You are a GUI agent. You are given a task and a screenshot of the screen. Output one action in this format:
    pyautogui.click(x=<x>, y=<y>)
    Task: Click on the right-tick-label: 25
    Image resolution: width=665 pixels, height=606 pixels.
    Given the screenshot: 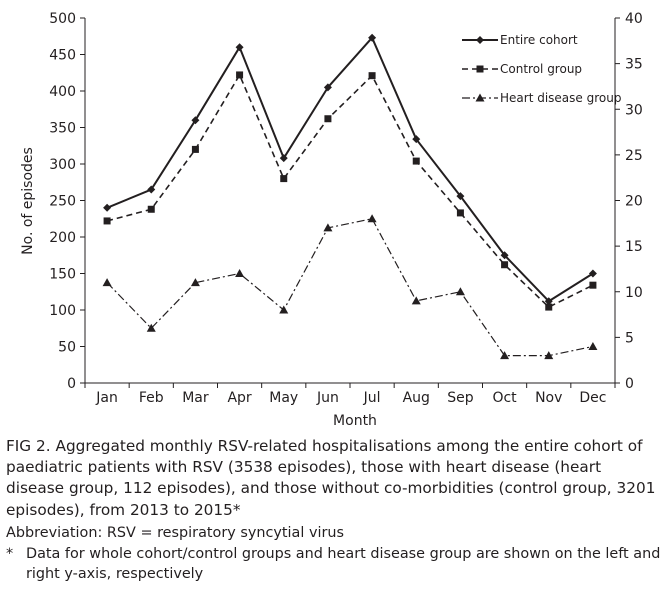 What is the action you would take?
    pyautogui.click(x=634, y=156)
    